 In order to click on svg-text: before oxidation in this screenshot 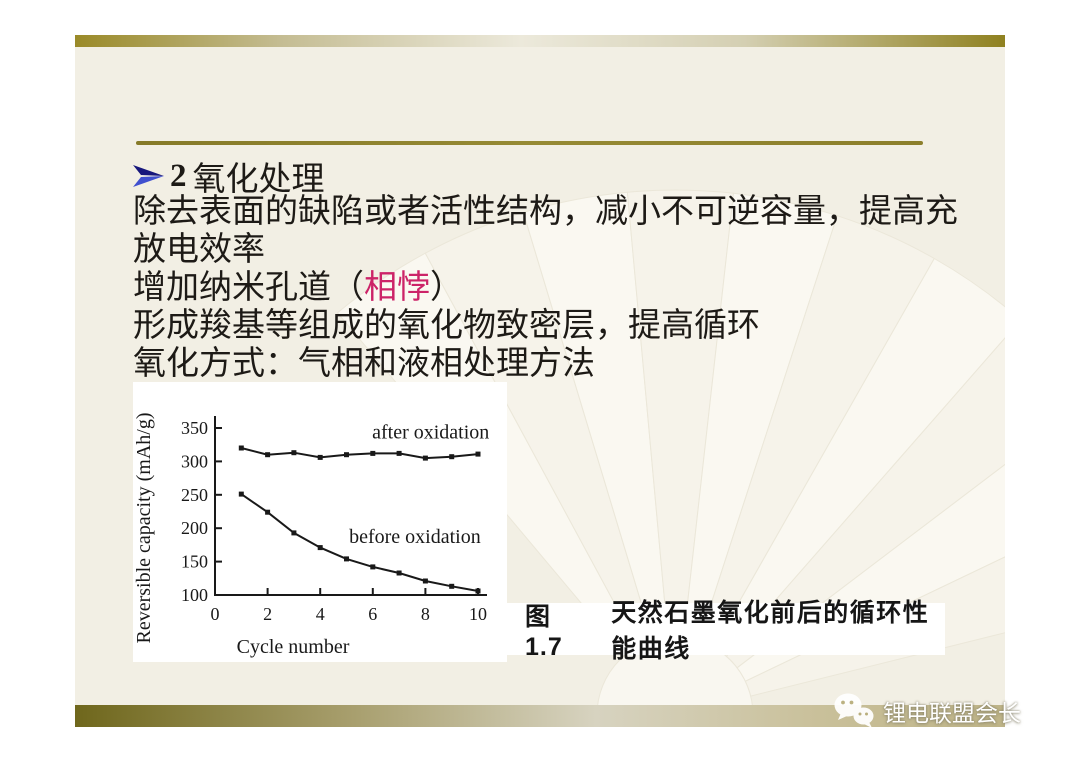, I will do `click(415, 537)`.